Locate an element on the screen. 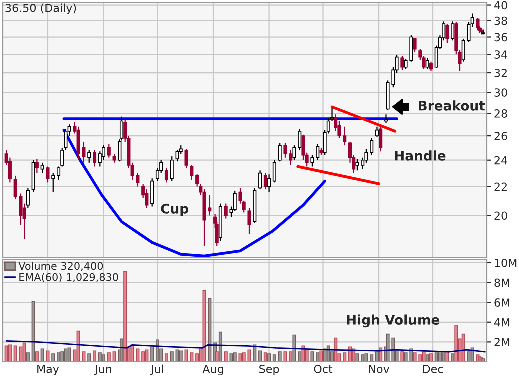  chart-title: 36.50 (Daily) is located at coordinates (41, 9).